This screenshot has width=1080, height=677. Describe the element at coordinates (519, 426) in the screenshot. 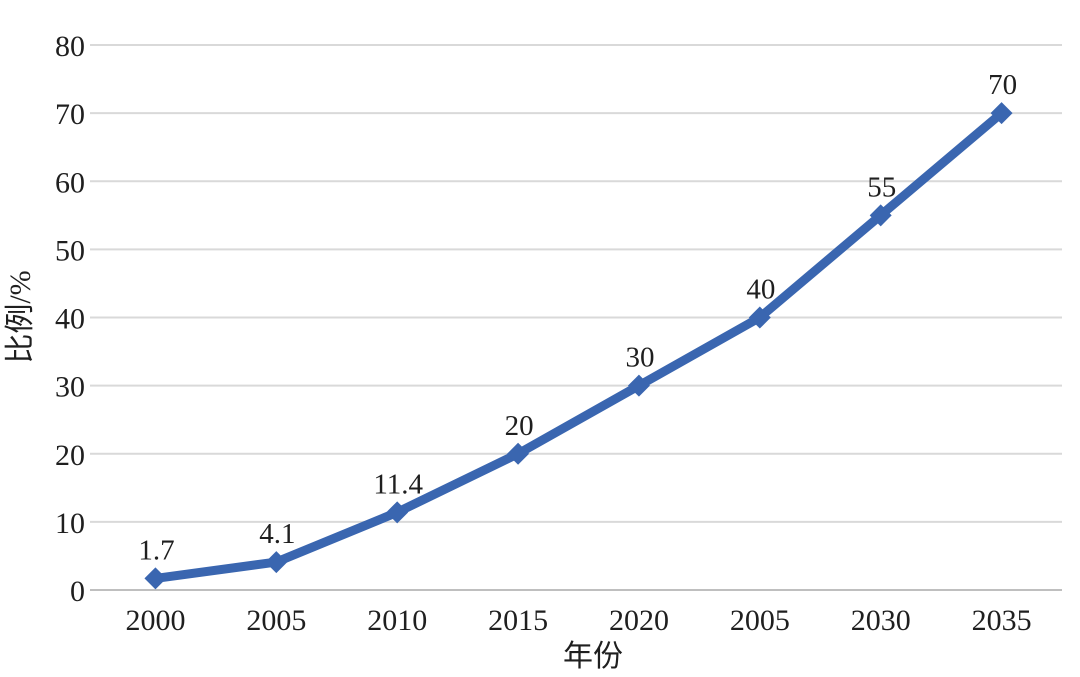

I see `data-point-label: 20` at that location.